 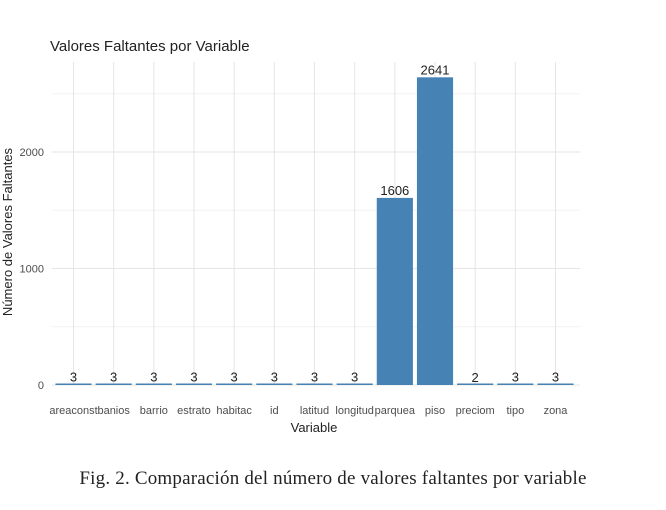 What do you see at coordinates (314, 427) in the screenshot?
I see `x-axis-label: Variable` at bounding box center [314, 427].